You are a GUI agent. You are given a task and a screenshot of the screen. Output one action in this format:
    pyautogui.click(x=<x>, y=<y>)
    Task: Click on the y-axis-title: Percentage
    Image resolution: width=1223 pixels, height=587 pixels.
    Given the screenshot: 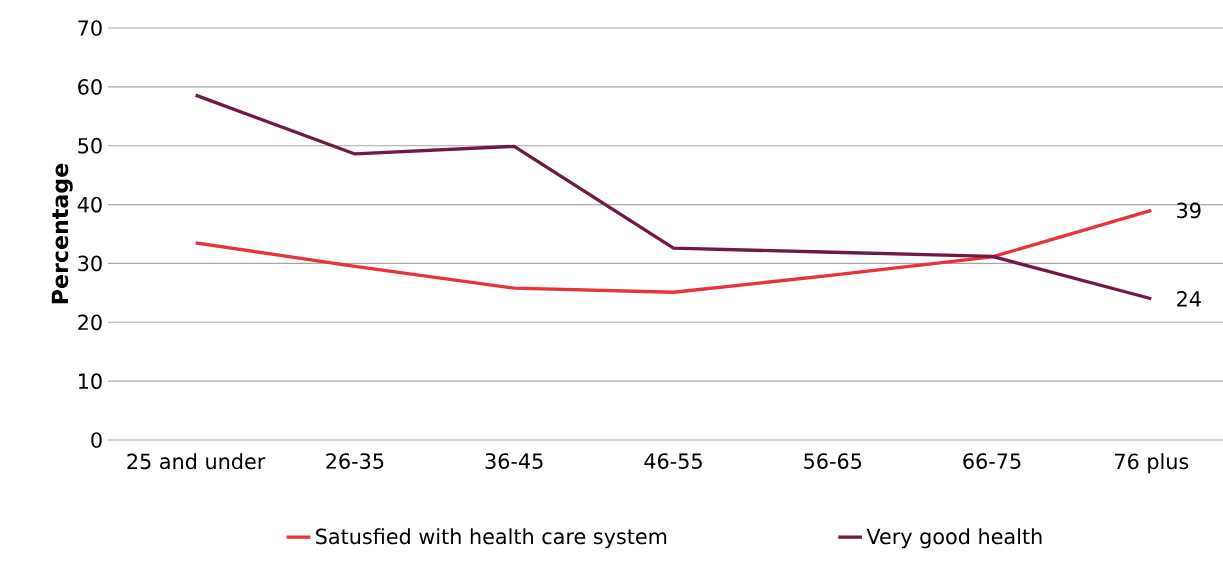 What is the action you would take?
    pyautogui.click(x=62, y=233)
    